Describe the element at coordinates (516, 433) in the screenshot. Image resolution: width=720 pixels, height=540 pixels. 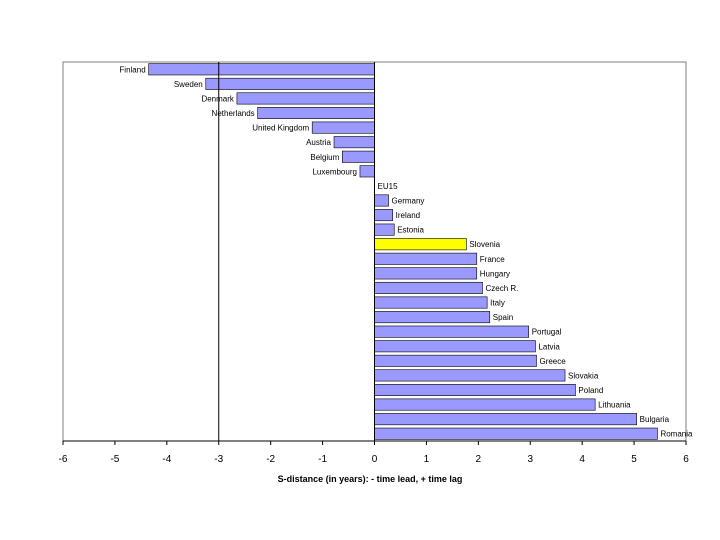
I see `bar-romania` at that location.